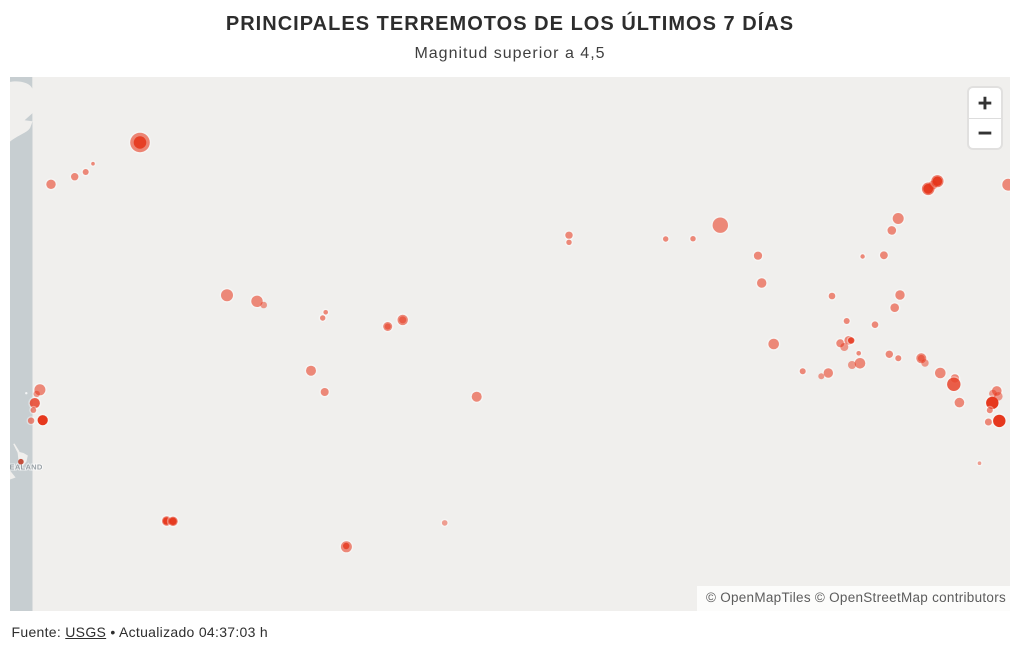  Describe the element at coordinates (26, 467) in the screenshot. I see `svg-text: EALAND` at that location.